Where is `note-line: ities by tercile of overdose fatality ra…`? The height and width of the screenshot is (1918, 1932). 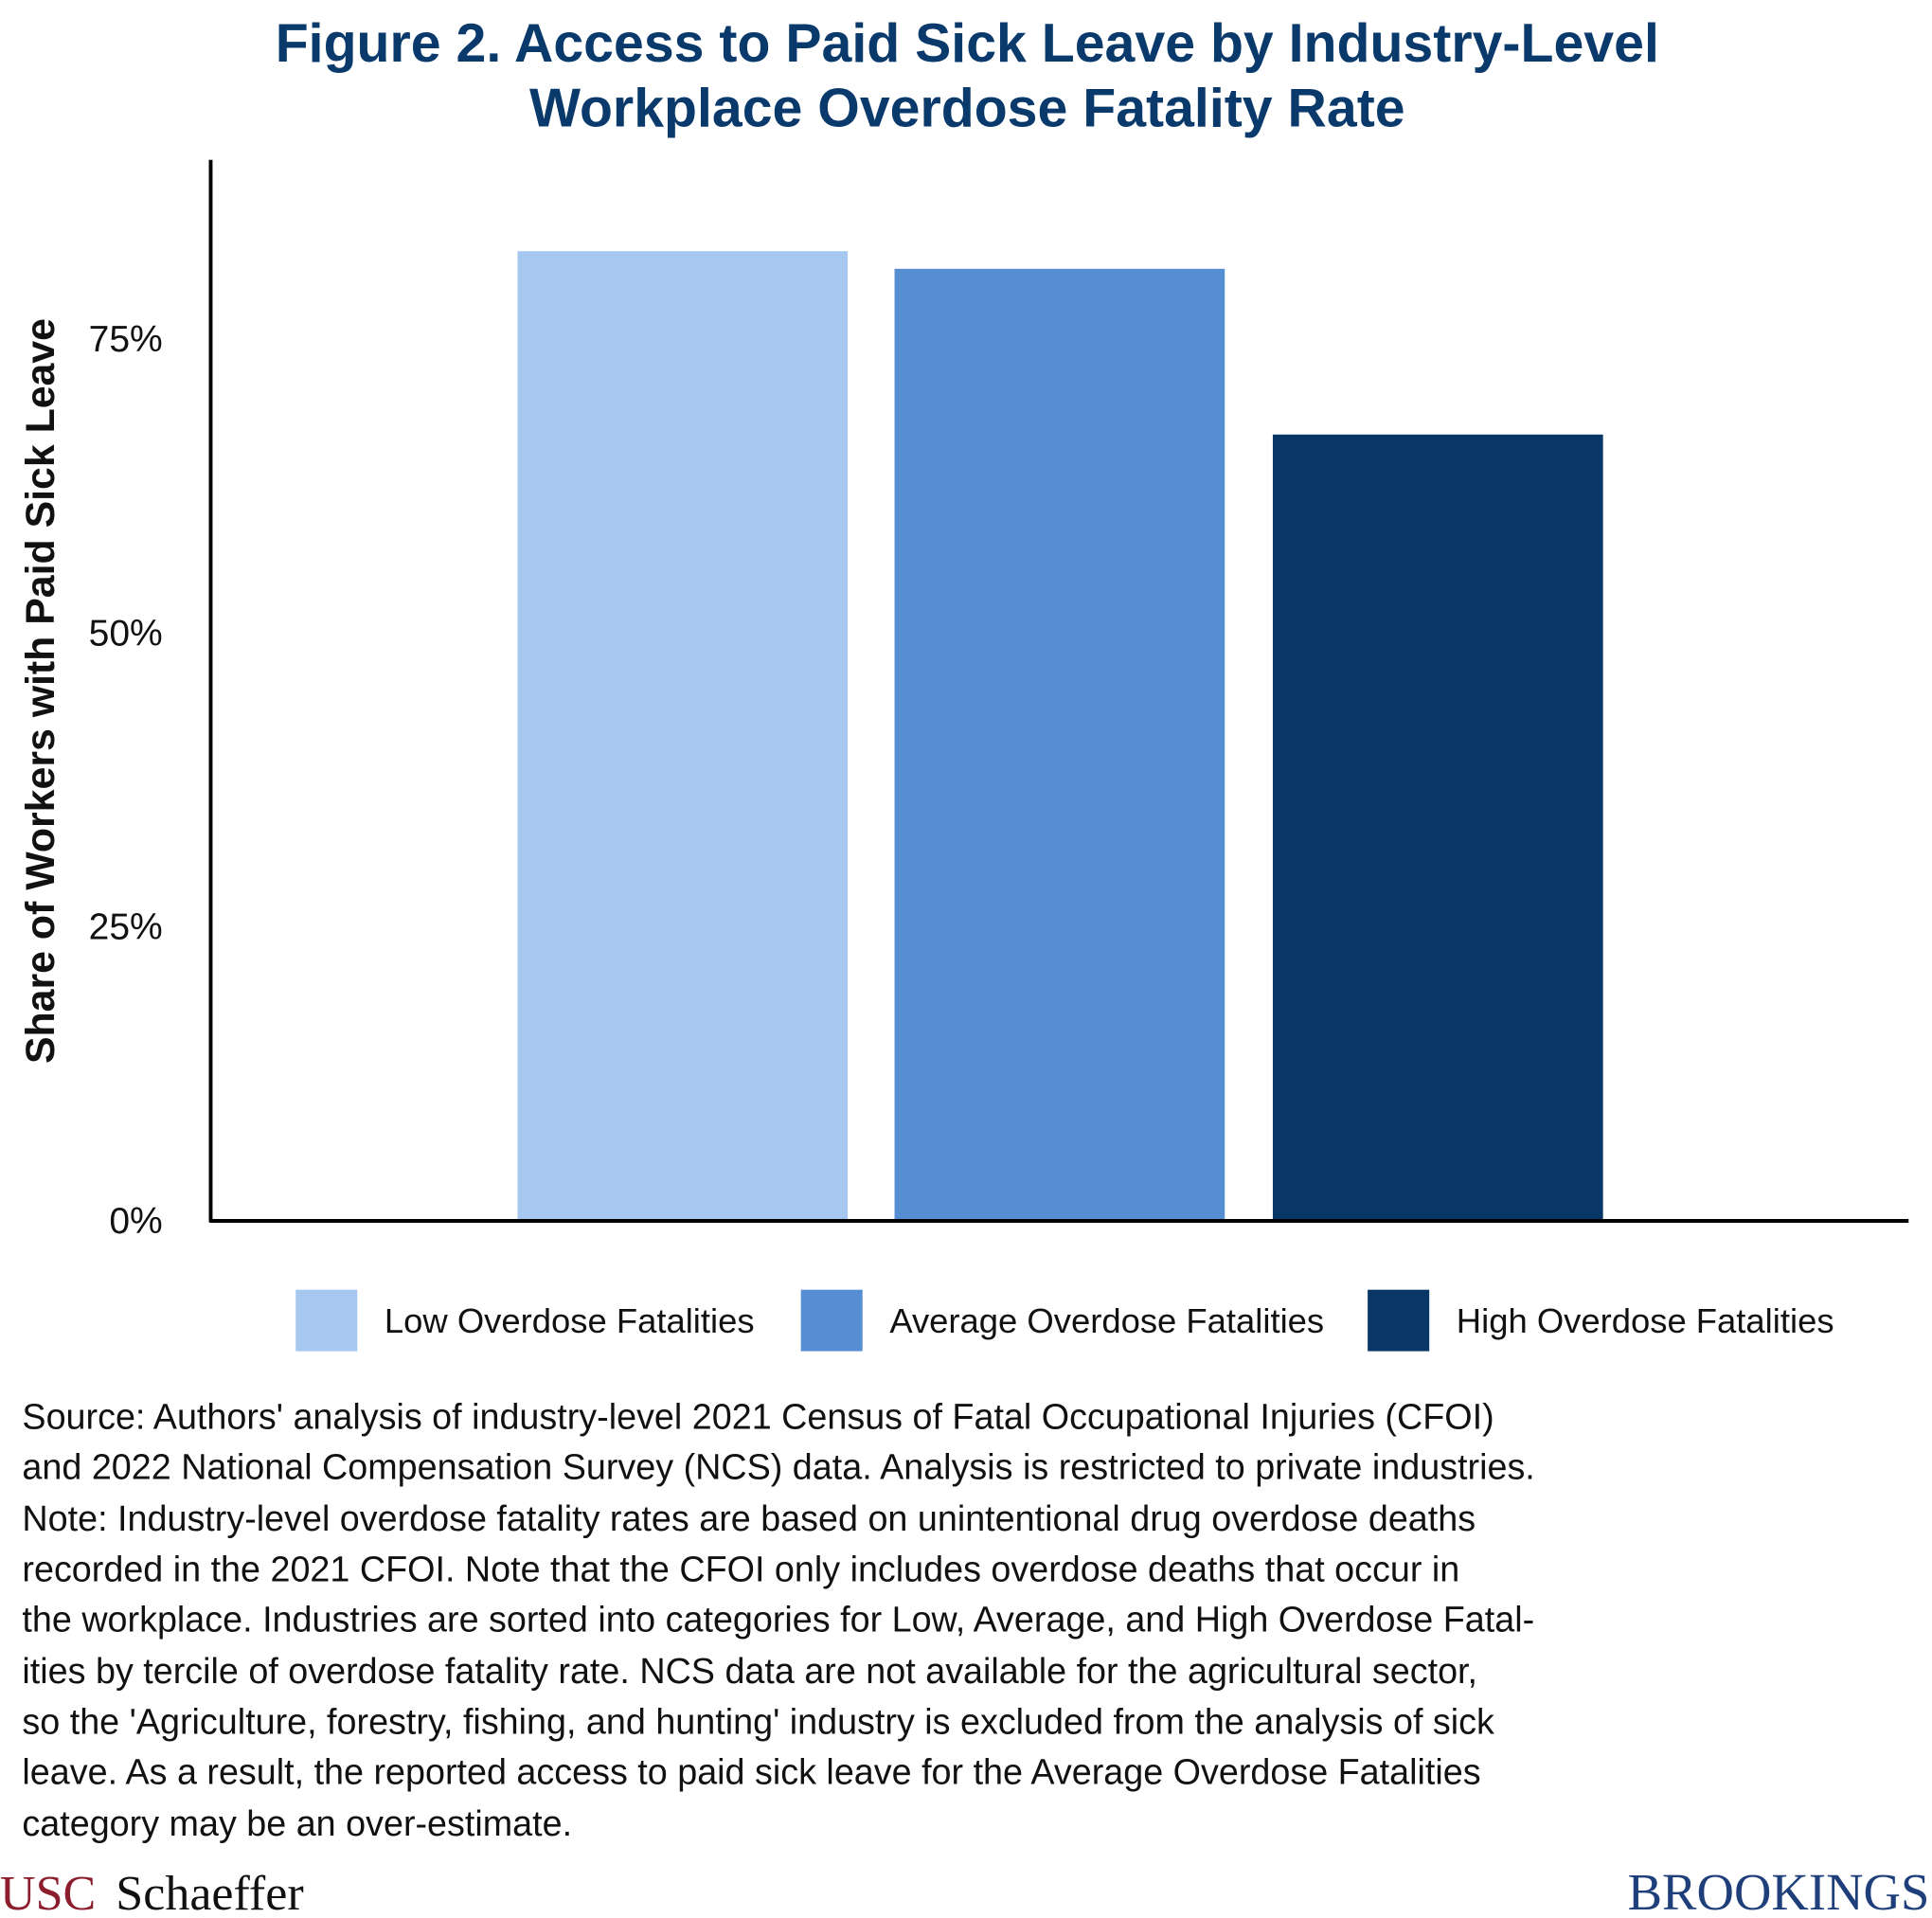 note-line: ities by tercile of overdose fatality ra… is located at coordinates (749, 1671).